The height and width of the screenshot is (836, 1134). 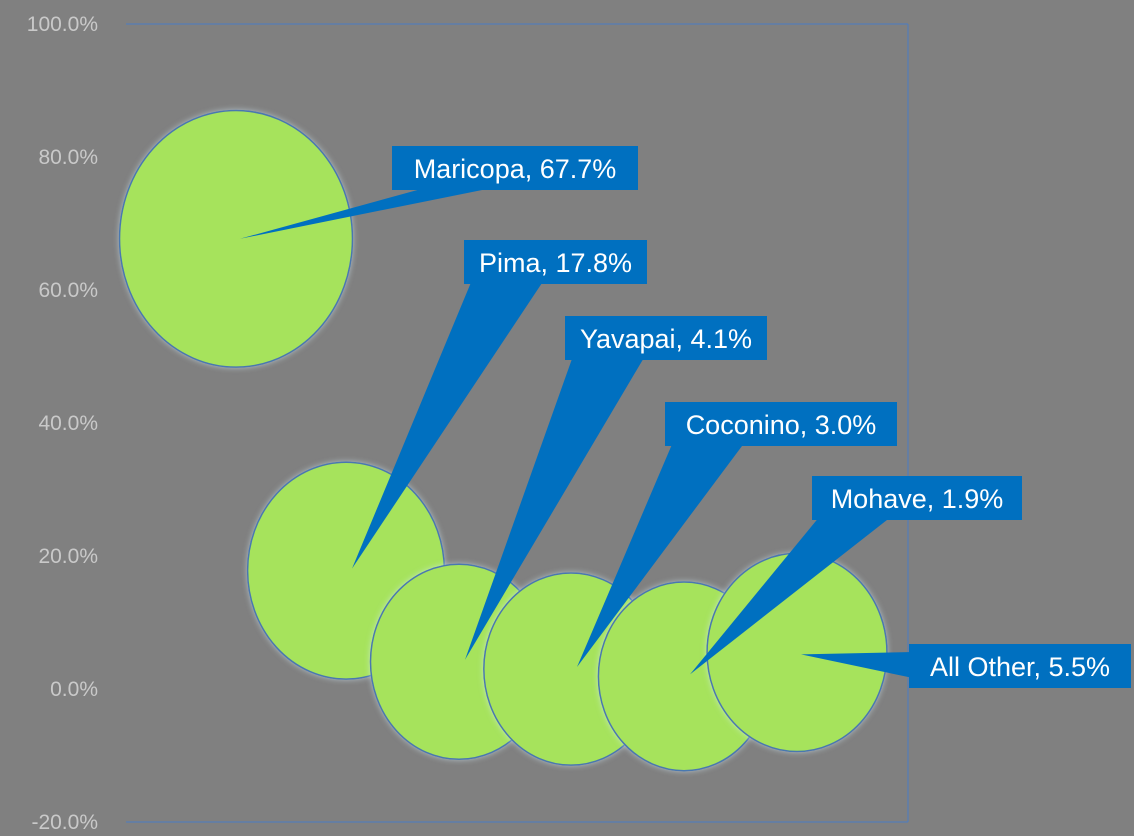 I want to click on data-label-all-other: All Other, 5.5%, so click(x=1020, y=667).